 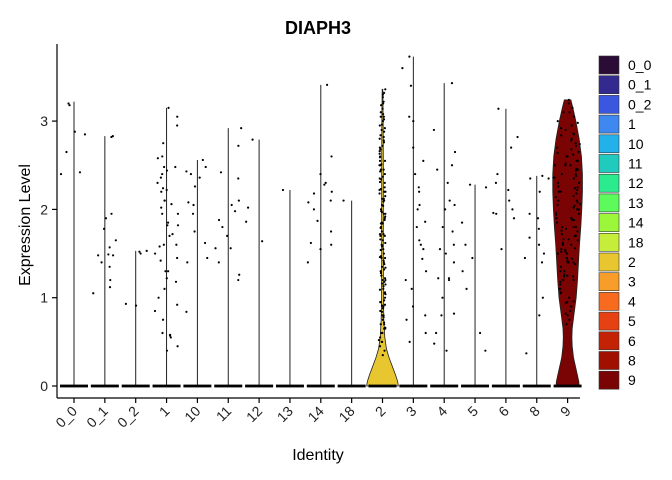 What do you see at coordinates (640, 65) in the screenshot?
I see `legend-label-0_0: 0_0` at bounding box center [640, 65].